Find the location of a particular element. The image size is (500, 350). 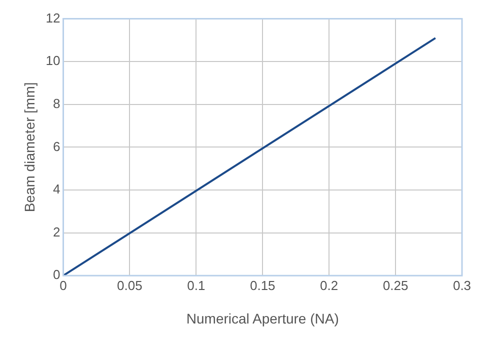

y-tick-label: 10 is located at coordinates (53, 60).